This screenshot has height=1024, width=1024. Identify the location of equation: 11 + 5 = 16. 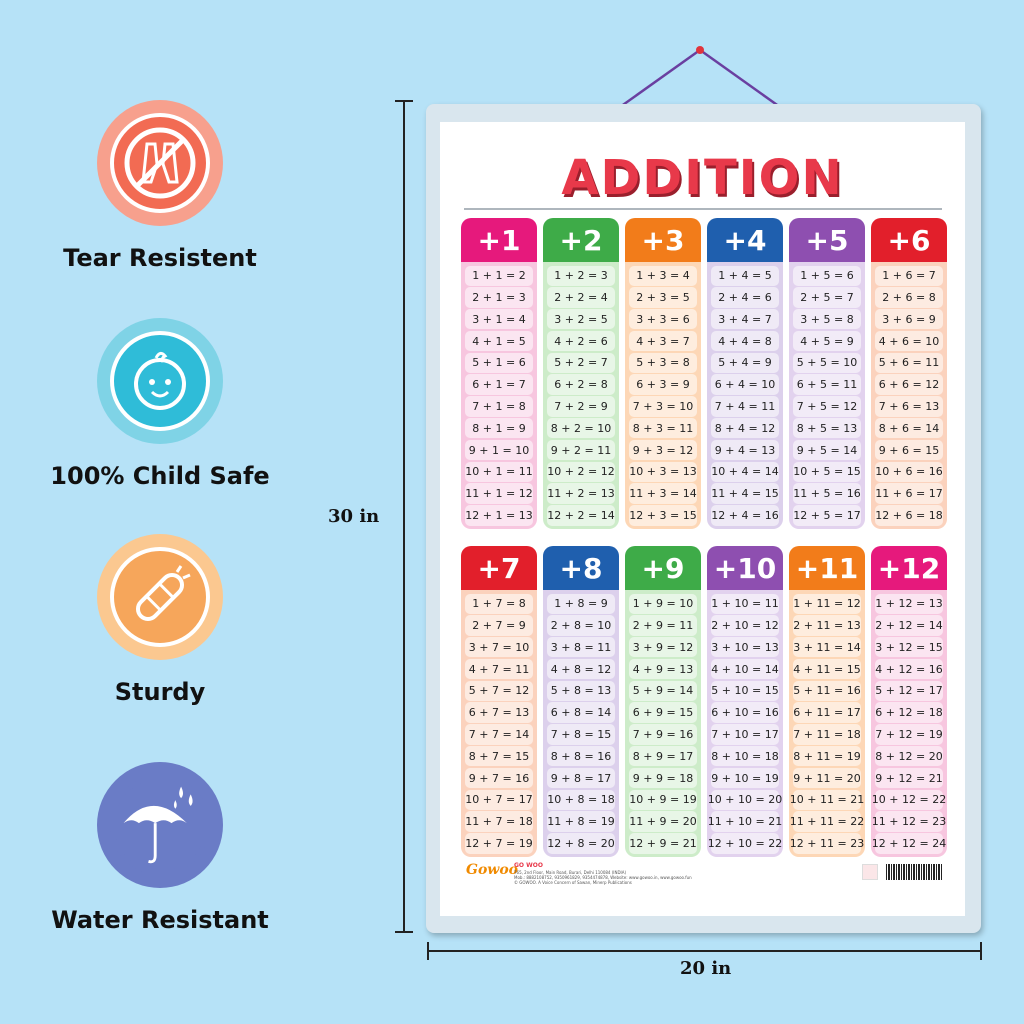
(827, 493).